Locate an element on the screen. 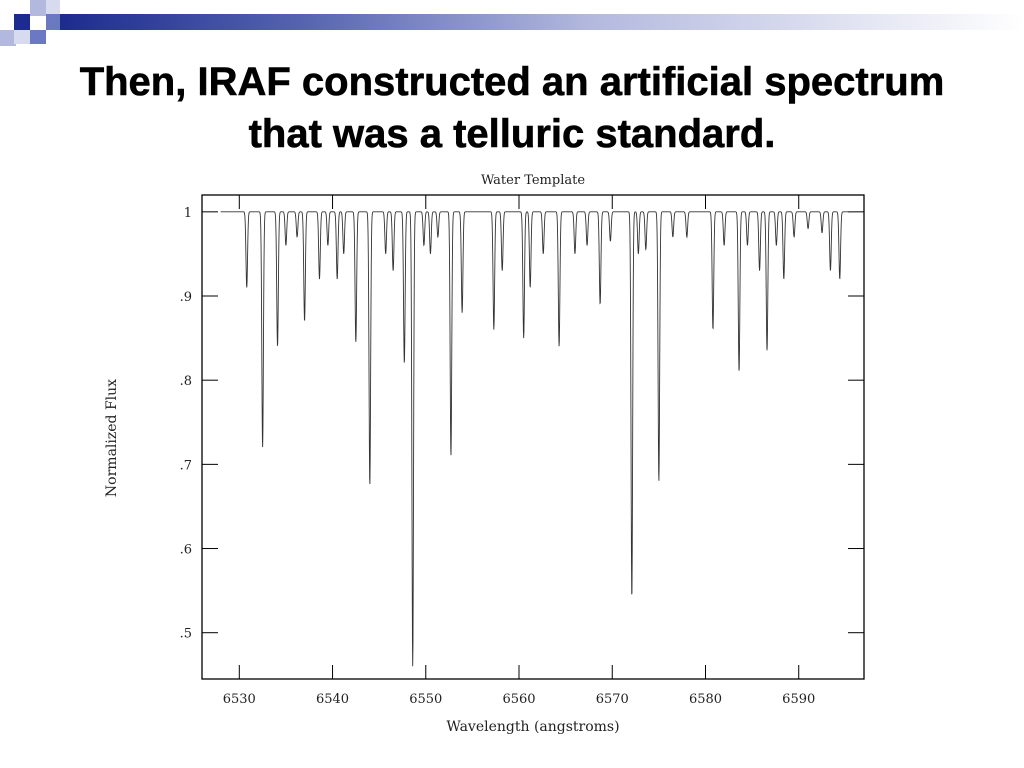  x-tick-label: 6570 is located at coordinates (612, 699).